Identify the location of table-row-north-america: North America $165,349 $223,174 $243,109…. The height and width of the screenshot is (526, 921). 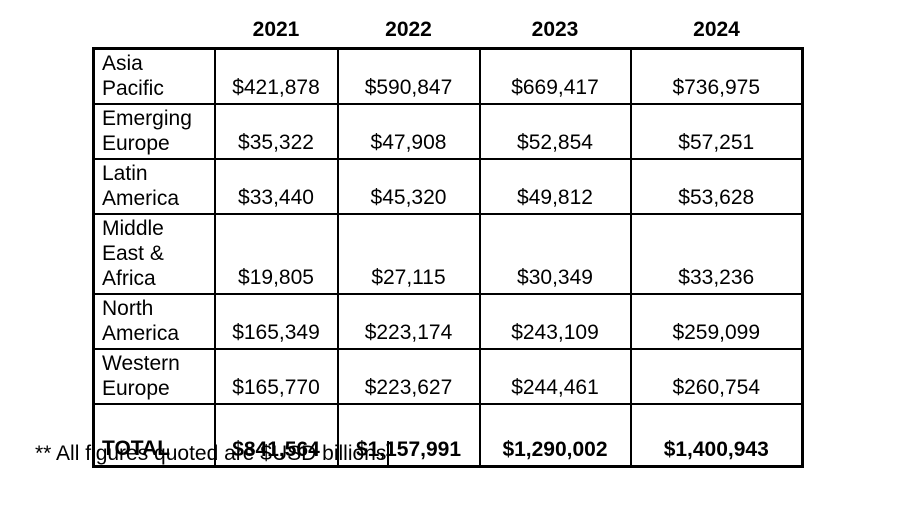
(448, 321).